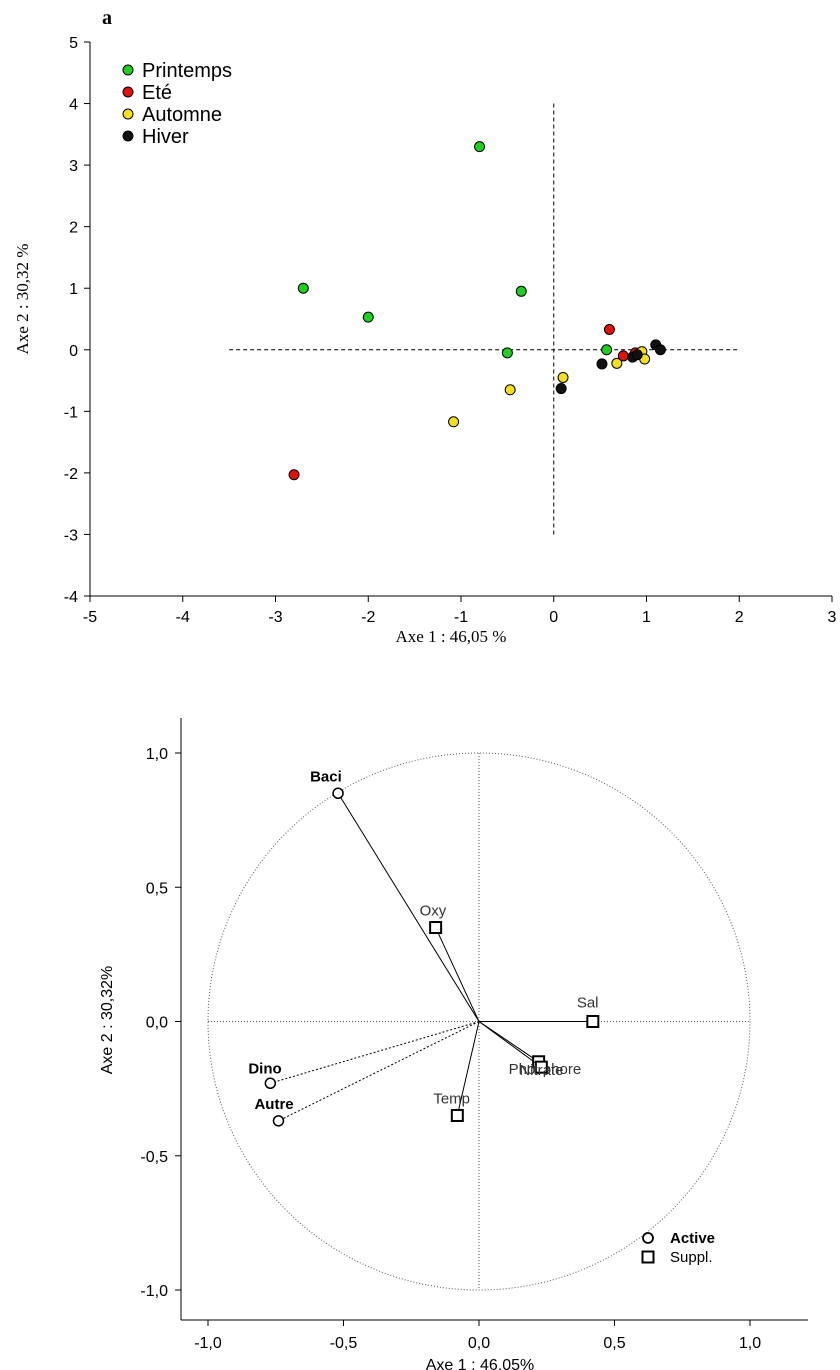 The width and height of the screenshot is (840, 1370). What do you see at coordinates (541, 1067) in the screenshot?
I see `marker-nitrate` at bounding box center [541, 1067].